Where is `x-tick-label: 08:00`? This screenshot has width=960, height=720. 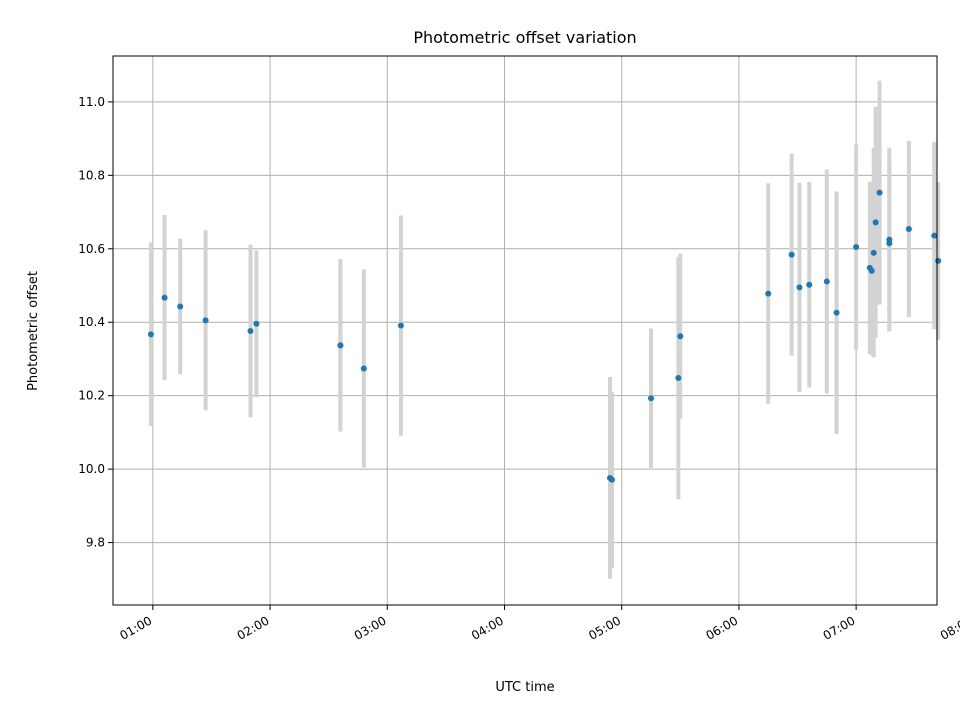
x-tick-label: 08:00 is located at coordinates (949, 627).